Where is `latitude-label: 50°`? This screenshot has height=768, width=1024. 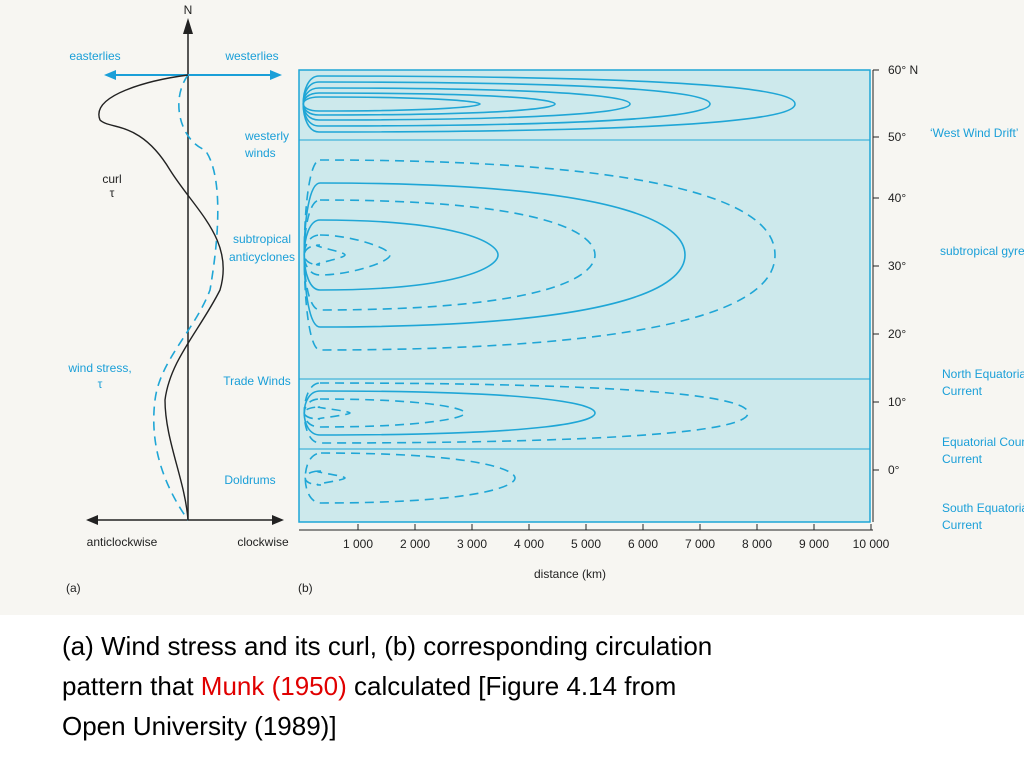
latitude-label: 50° is located at coordinates (897, 137).